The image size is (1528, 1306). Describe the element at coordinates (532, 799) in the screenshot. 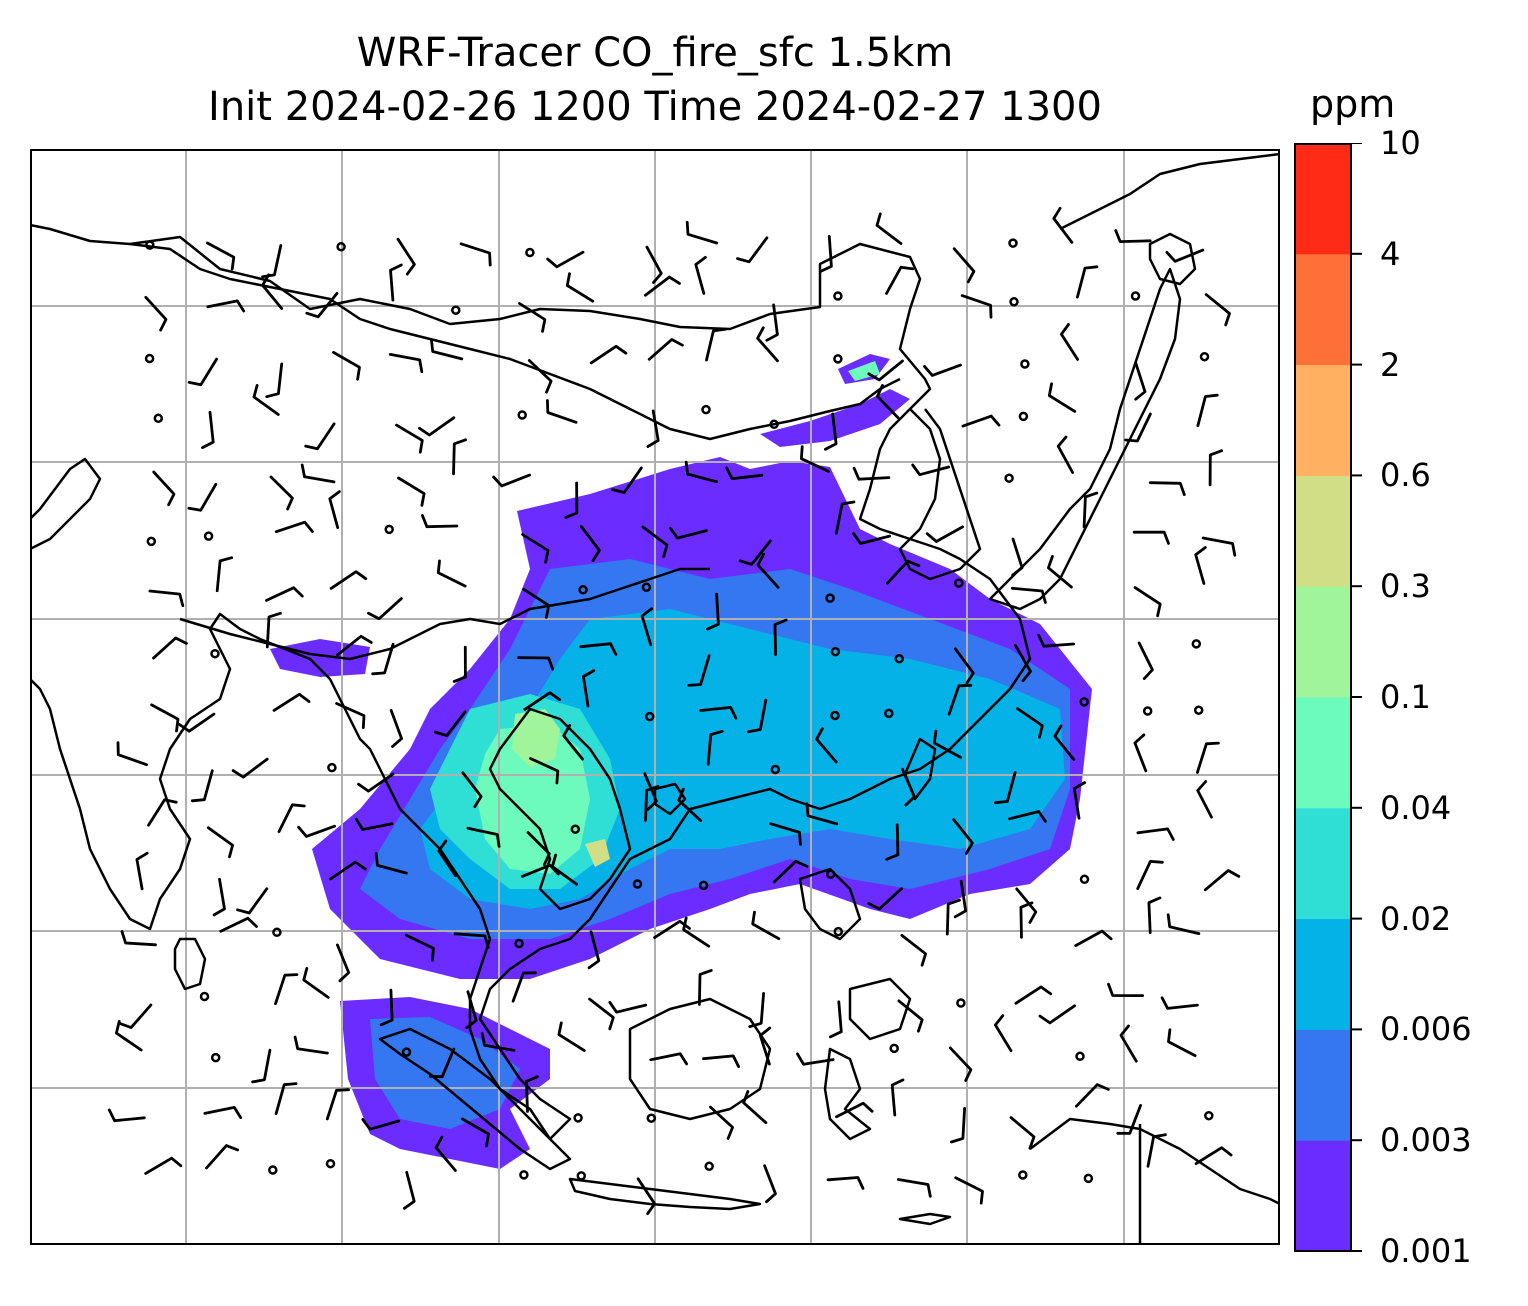

I see `plume-higher-core` at that location.